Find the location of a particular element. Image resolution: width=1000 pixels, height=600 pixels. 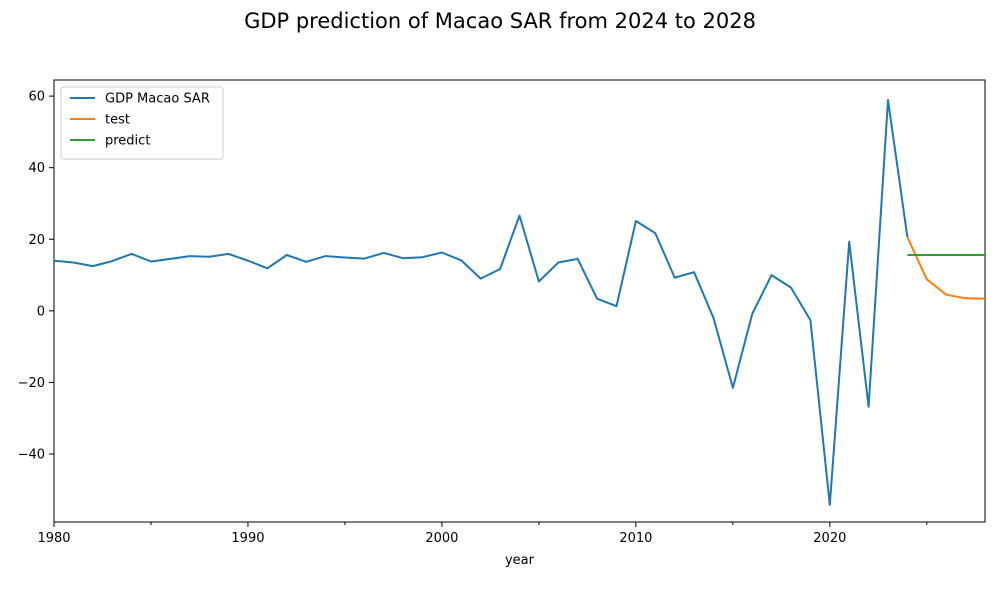

y-axis: −40 −20 0 20 40 60 is located at coordinates (36, 276).